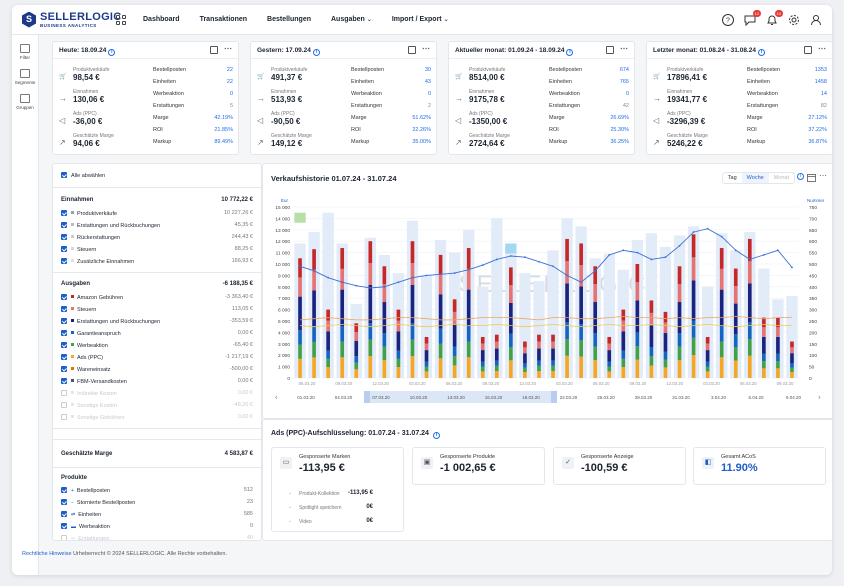  Describe the element at coordinates (420, 19) in the screenshot. I see `nav-item-import-export: Import / Export ⌄` at that location.